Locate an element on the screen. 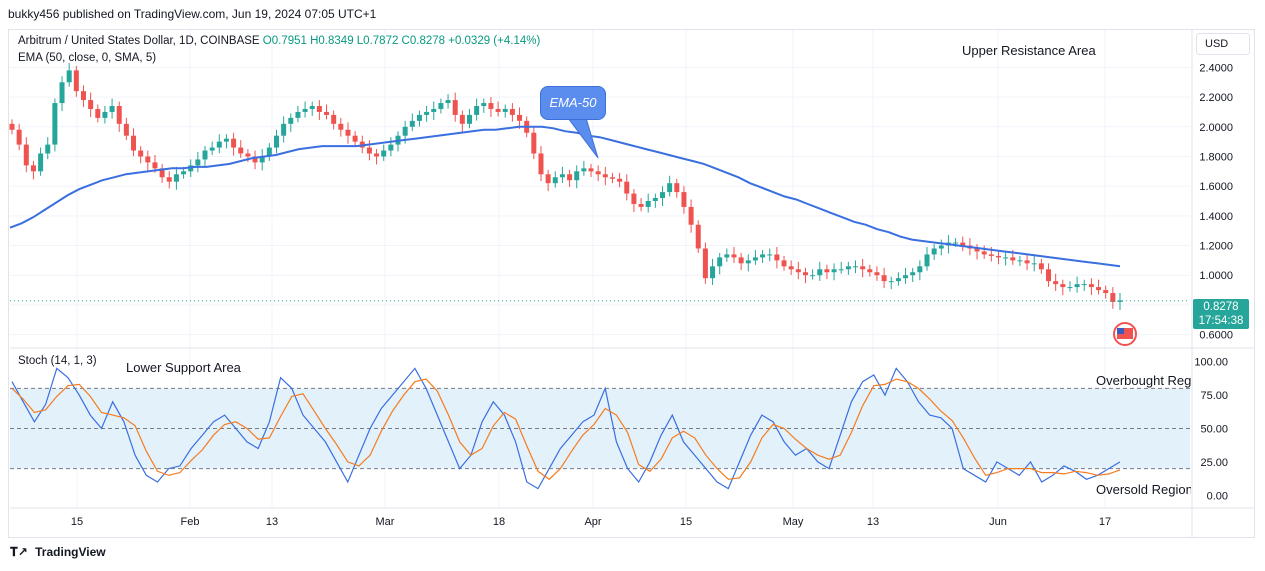  price-tick-label: 2.4000 is located at coordinates (1216, 68).